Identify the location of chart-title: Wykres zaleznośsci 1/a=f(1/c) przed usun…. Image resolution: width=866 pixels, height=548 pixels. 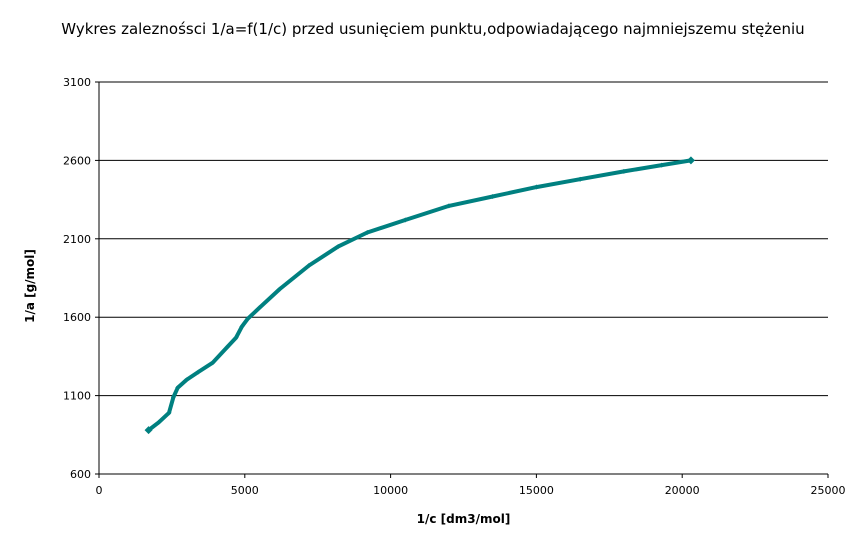
(433, 29).